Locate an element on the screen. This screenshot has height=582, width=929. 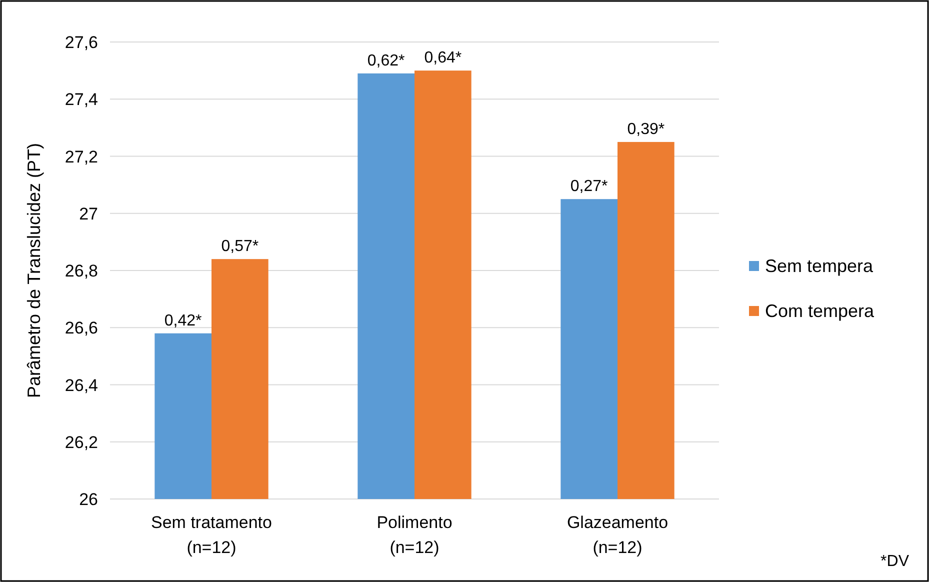
annotation: 0,57* is located at coordinates (240, 247).